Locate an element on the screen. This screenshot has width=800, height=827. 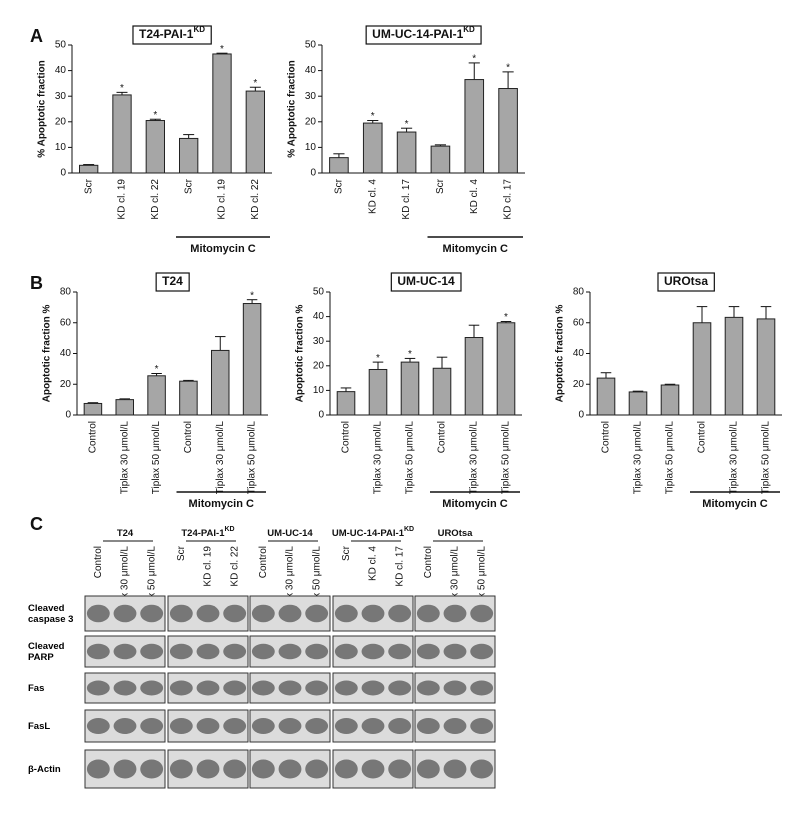
title-text: UROtsa is located at coordinates (686, 281).